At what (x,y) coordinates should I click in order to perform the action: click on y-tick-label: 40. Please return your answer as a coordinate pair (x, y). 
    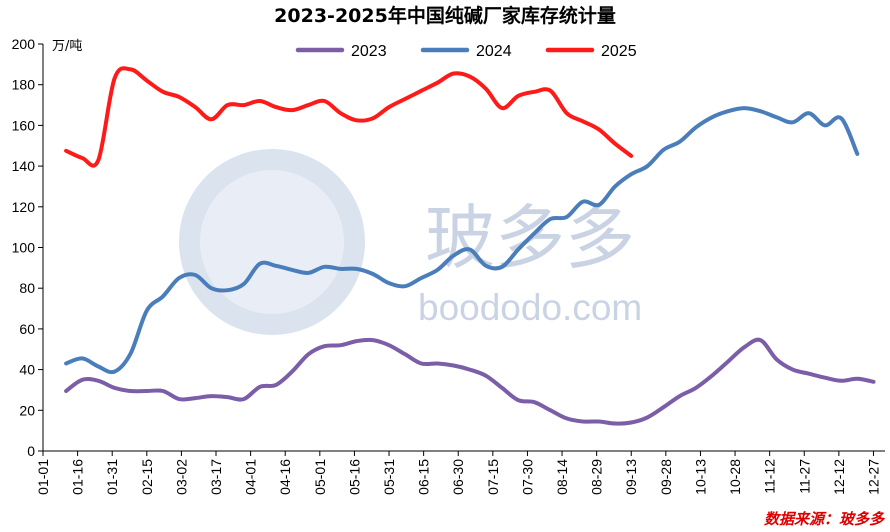
    Looking at the image, I should click on (27, 370).